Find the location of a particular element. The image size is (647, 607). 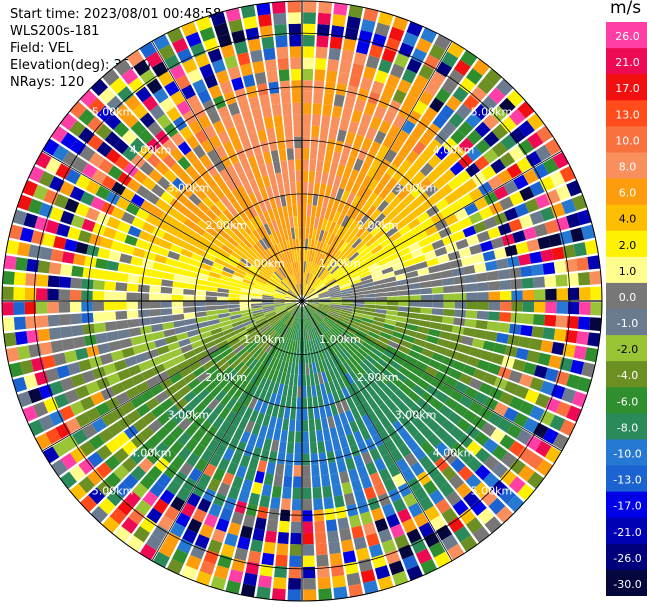

colorbar-tick-label: 13.0 is located at coordinates (627, 114).